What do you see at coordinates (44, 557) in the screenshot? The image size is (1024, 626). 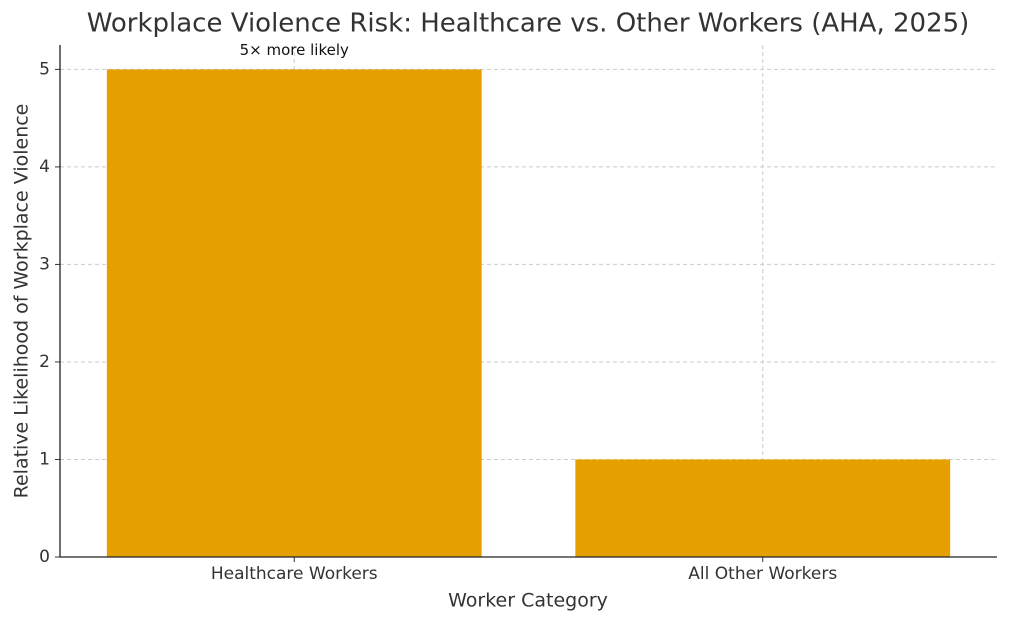 I see `y-tick-label: 0` at bounding box center [44, 557].